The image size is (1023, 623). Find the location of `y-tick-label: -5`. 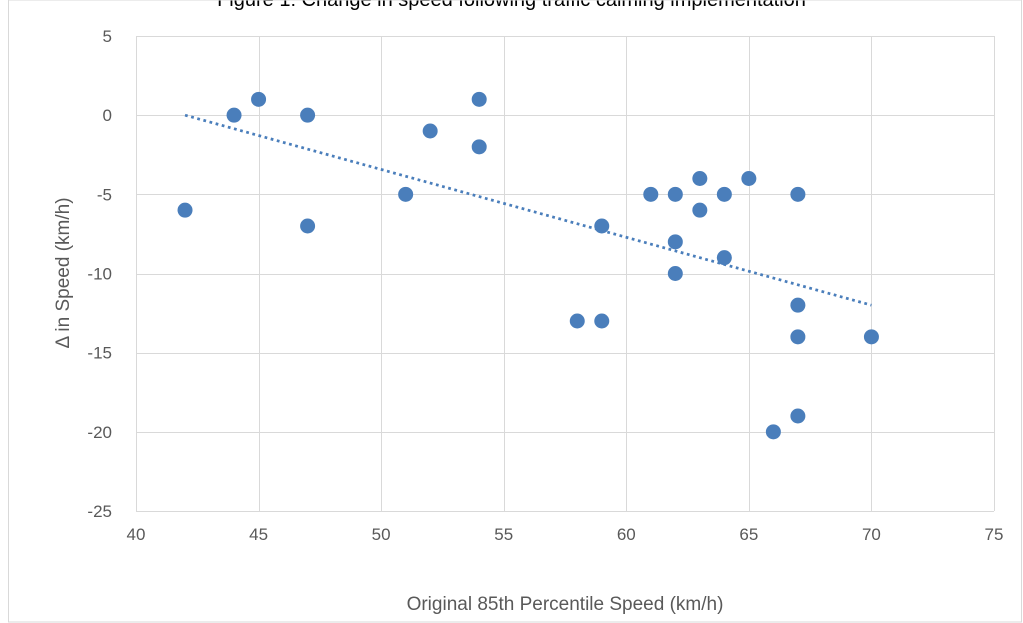

y-tick-label: -5 is located at coordinates (104, 194).